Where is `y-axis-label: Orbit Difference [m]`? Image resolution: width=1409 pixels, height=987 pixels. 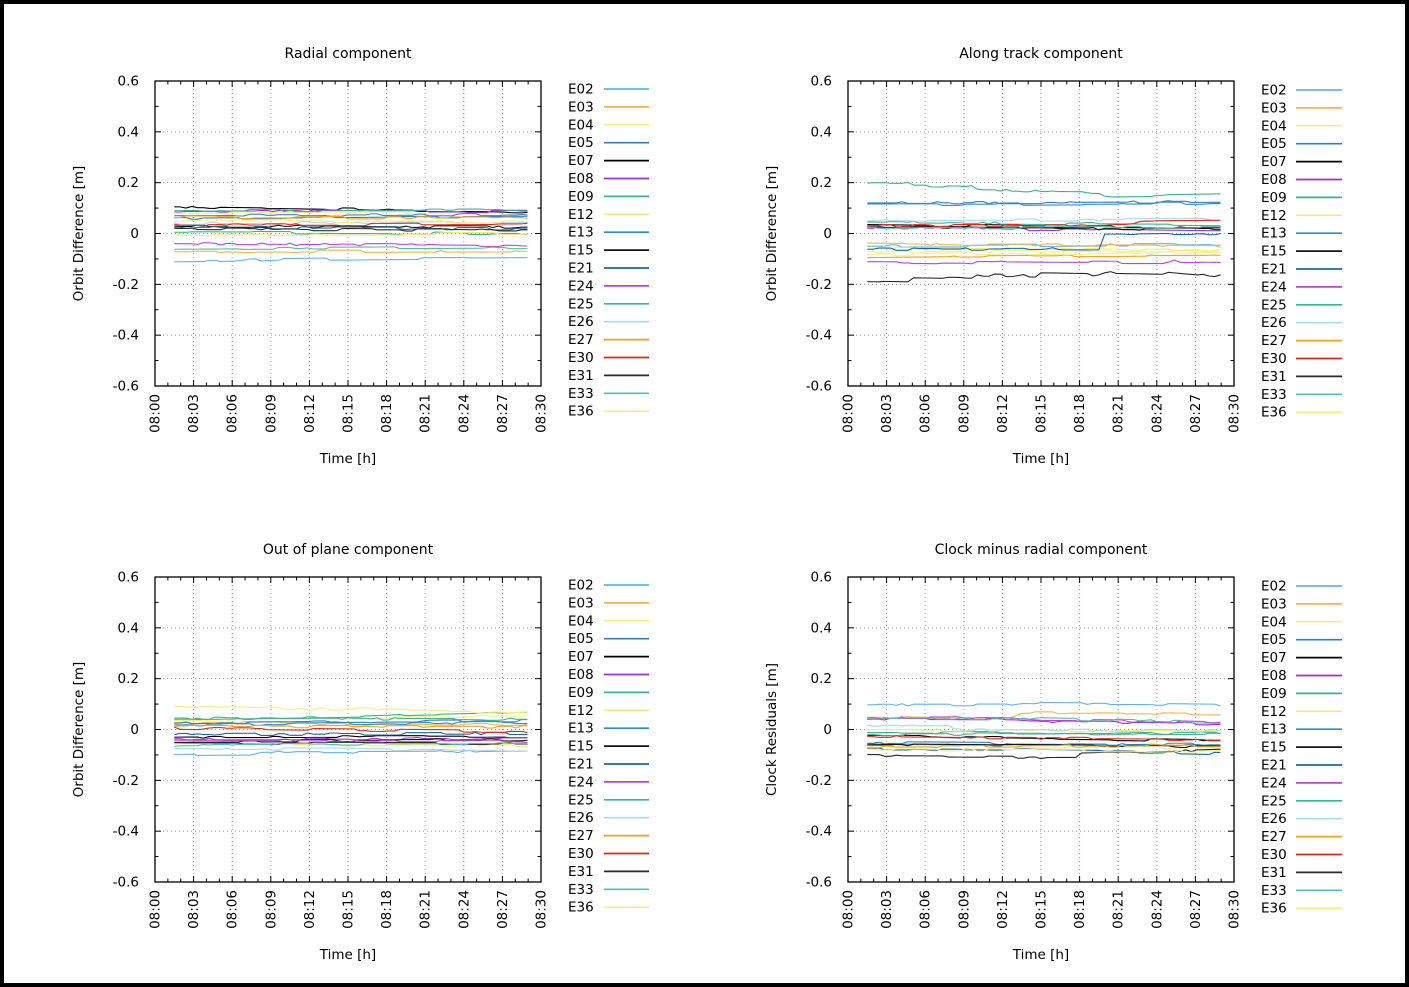
y-axis-label: Orbit Difference [m] is located at coordinates (79, 234).